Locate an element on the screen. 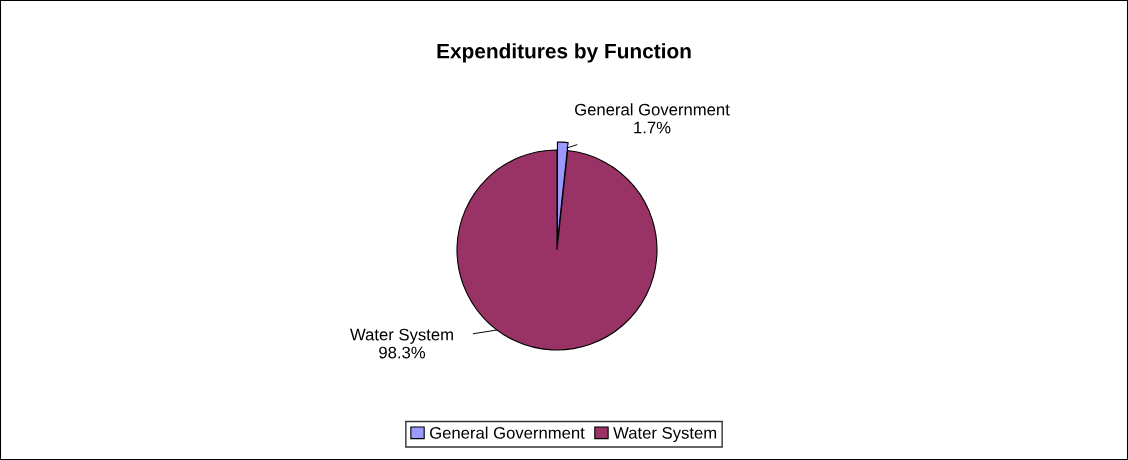 This screenshot has height=460, width=1128. slice-label: General Government is located at coordinates (652, 109).